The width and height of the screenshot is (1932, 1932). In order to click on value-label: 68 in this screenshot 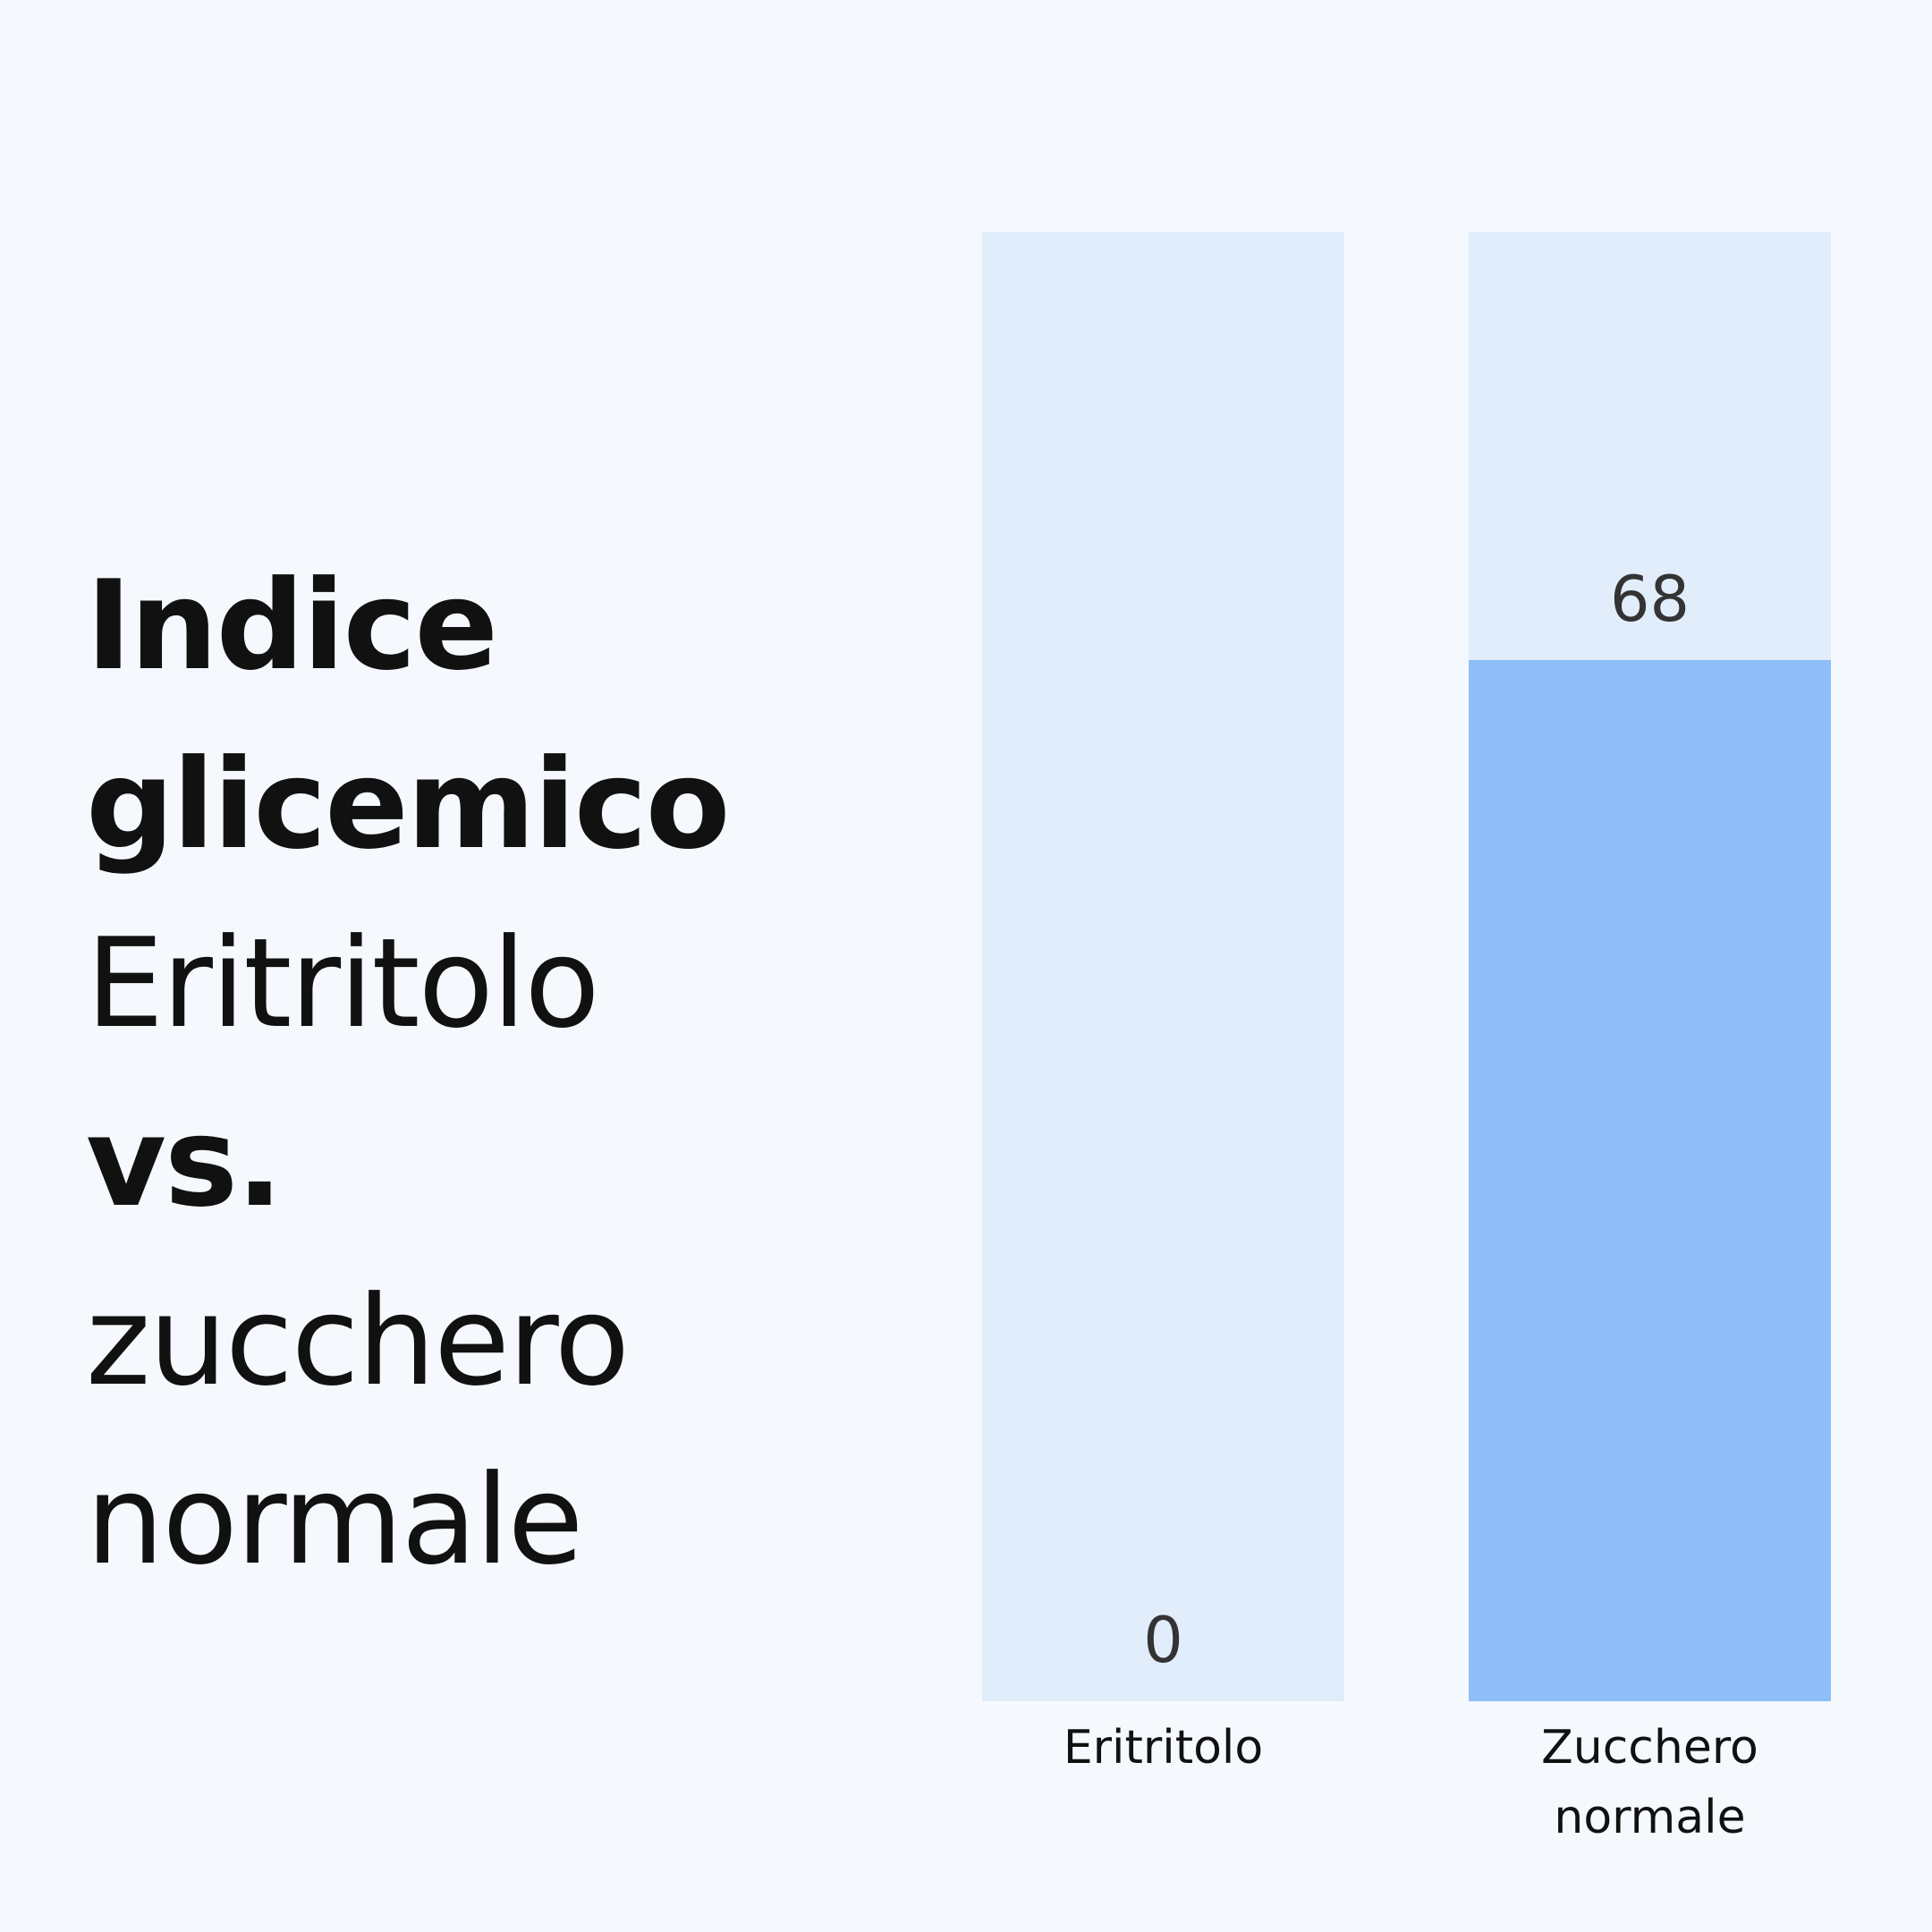, I will do `click(1649, 600)`.